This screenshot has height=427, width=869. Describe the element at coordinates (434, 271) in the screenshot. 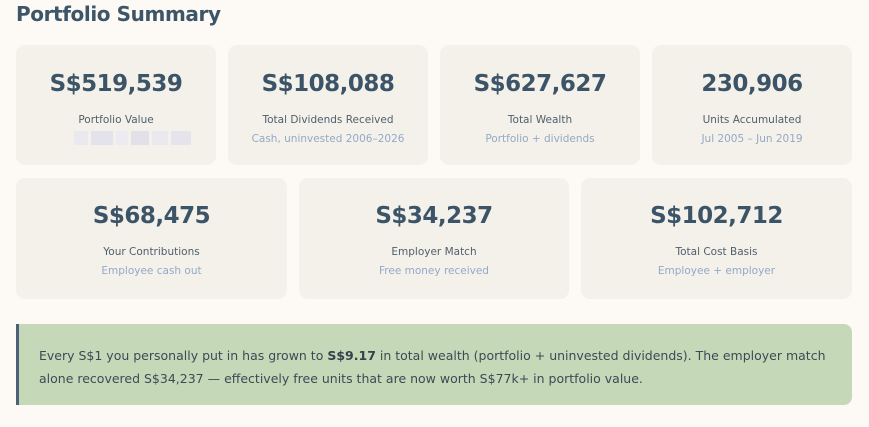

I see `employer-match-subtext: Free money received` at that location.